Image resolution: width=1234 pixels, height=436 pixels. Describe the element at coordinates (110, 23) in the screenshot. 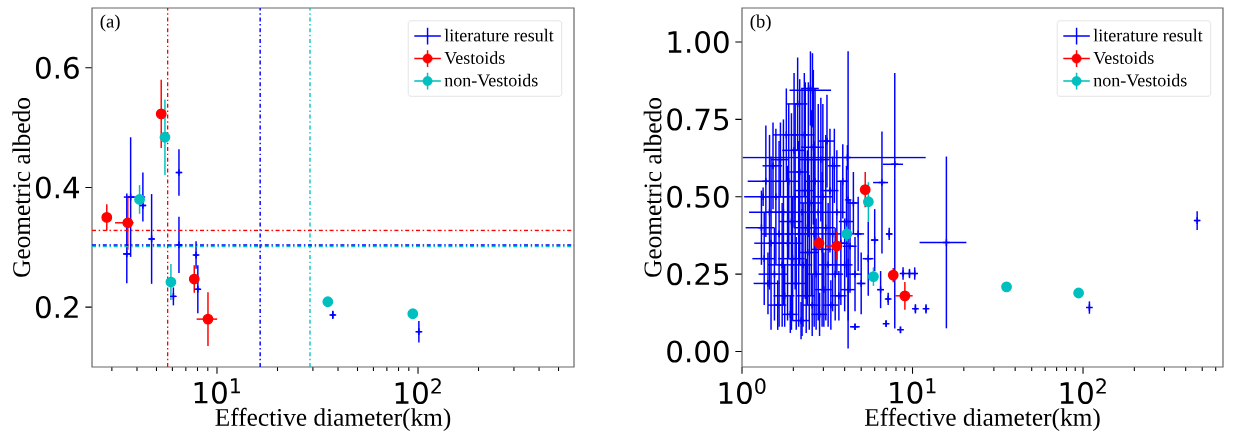

I see `annotation: (a)` at that location.